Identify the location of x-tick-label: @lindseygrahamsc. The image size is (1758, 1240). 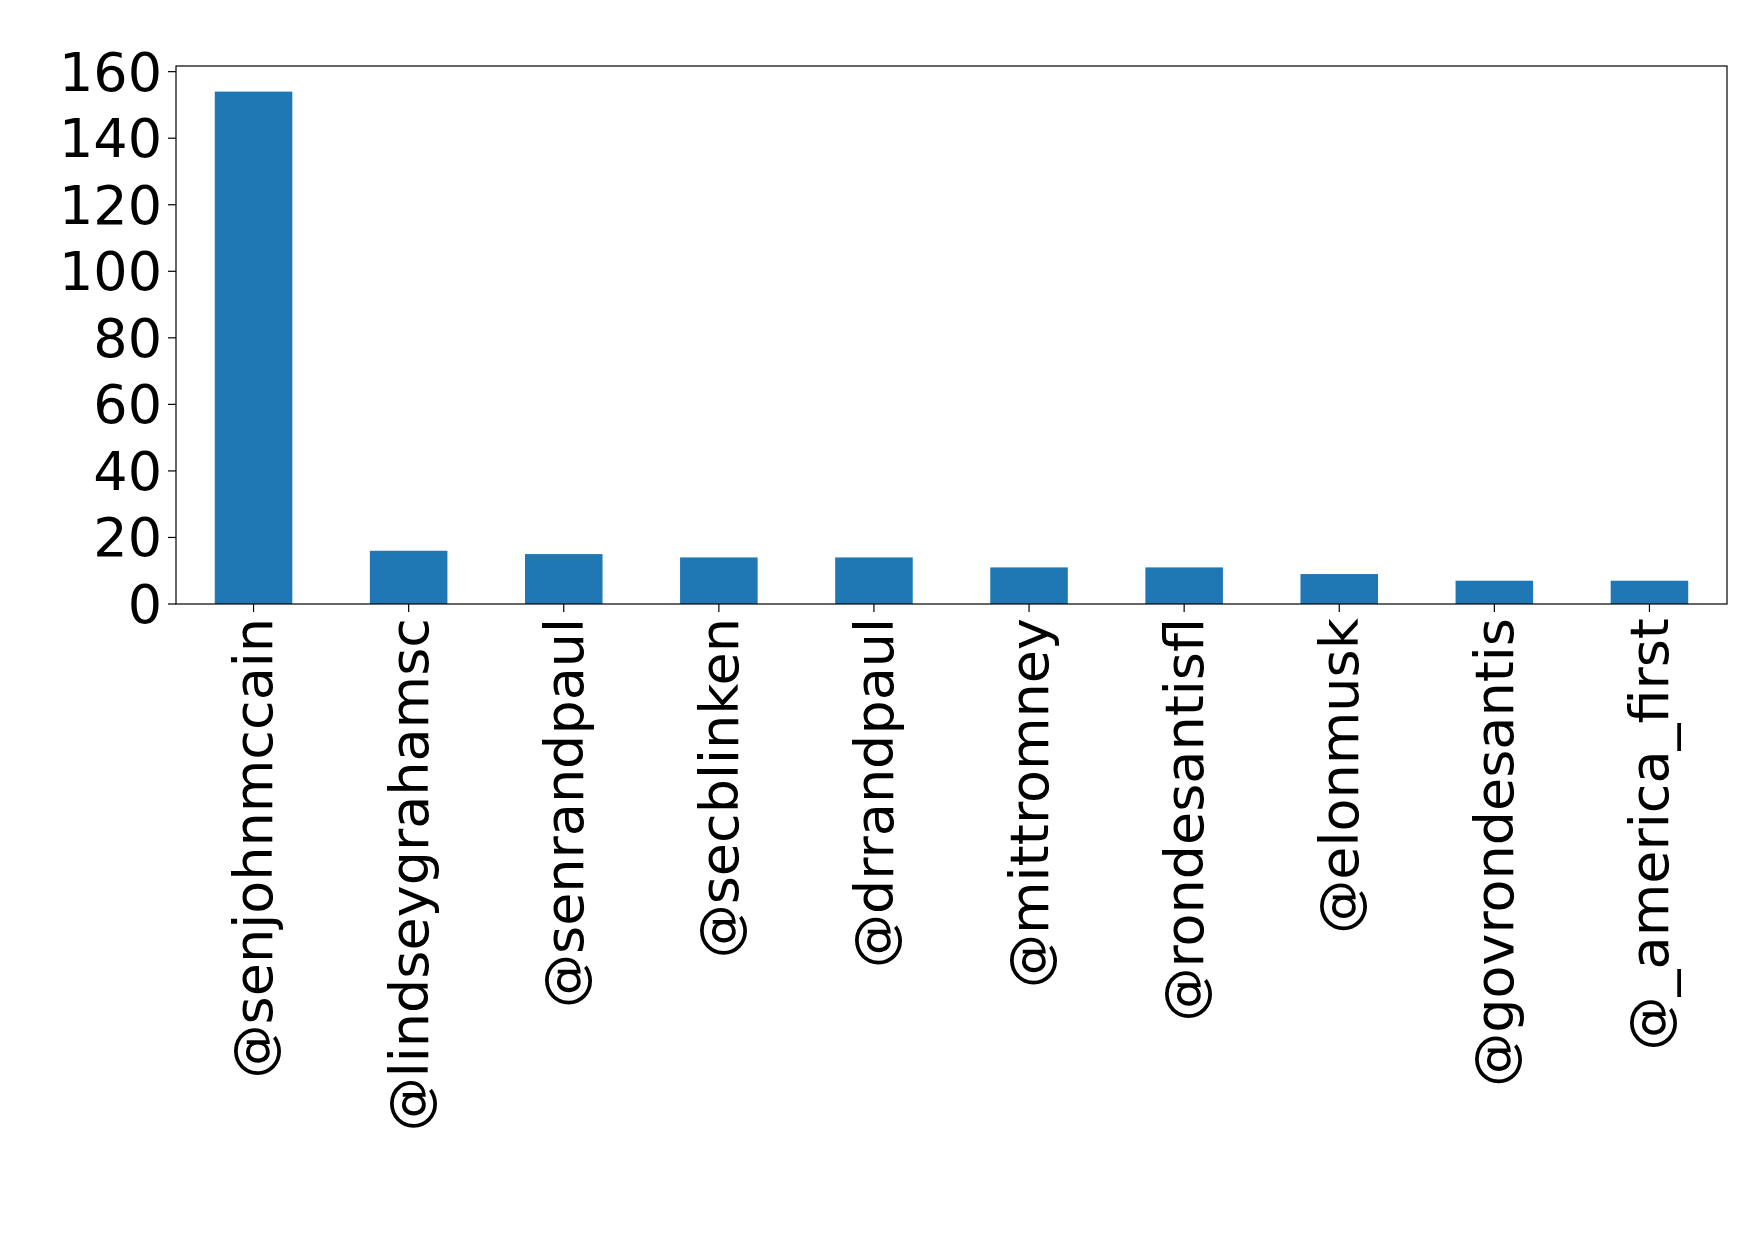
(409, 875).